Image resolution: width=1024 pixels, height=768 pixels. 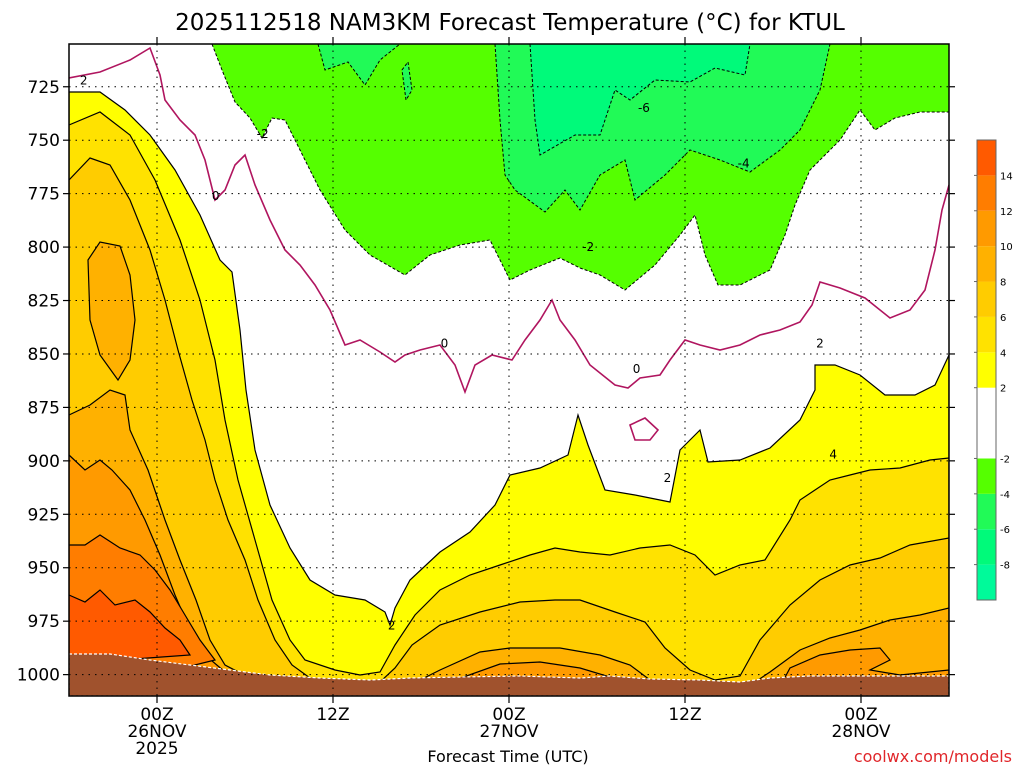 I want to click on colorbar-label: 14, so click(x=1006, y=176).